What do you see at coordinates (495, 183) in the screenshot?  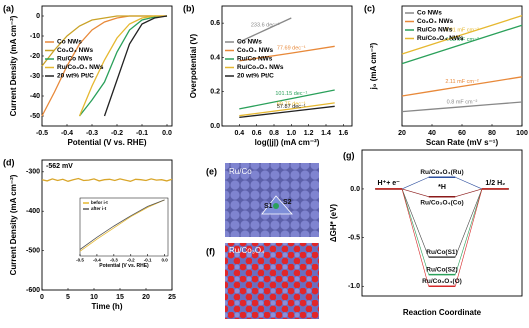 I see `category-label: 1/2 H₂` at bounding box center [495, 183].